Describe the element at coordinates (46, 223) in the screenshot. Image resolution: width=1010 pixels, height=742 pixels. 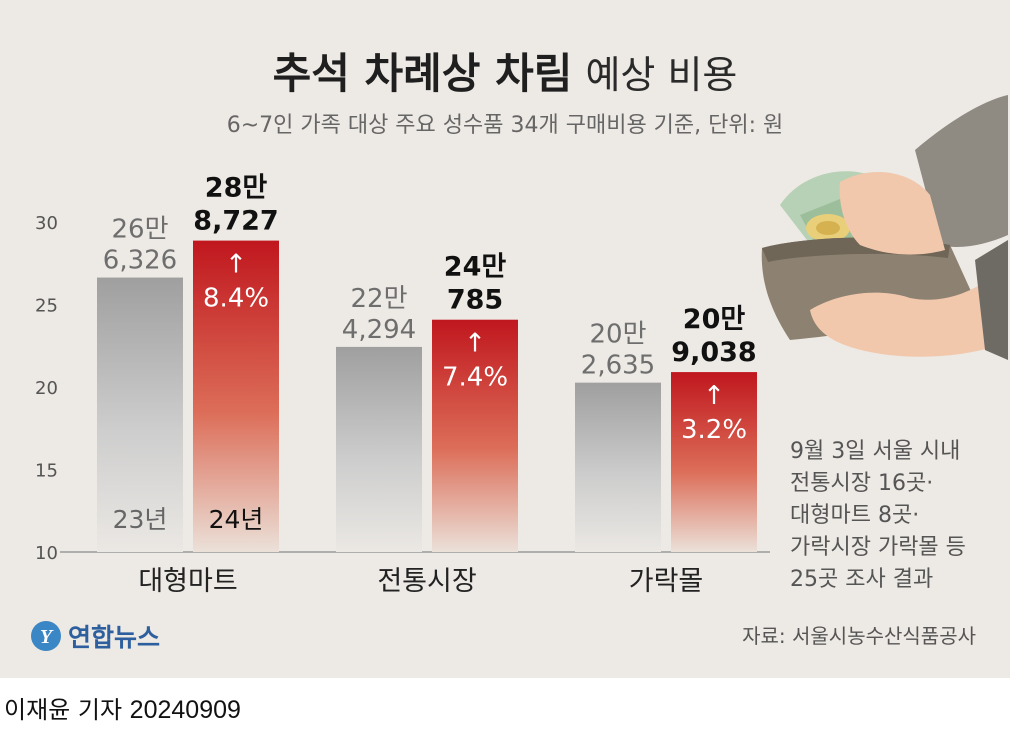
I see `y-tick-label: 30` at that location.